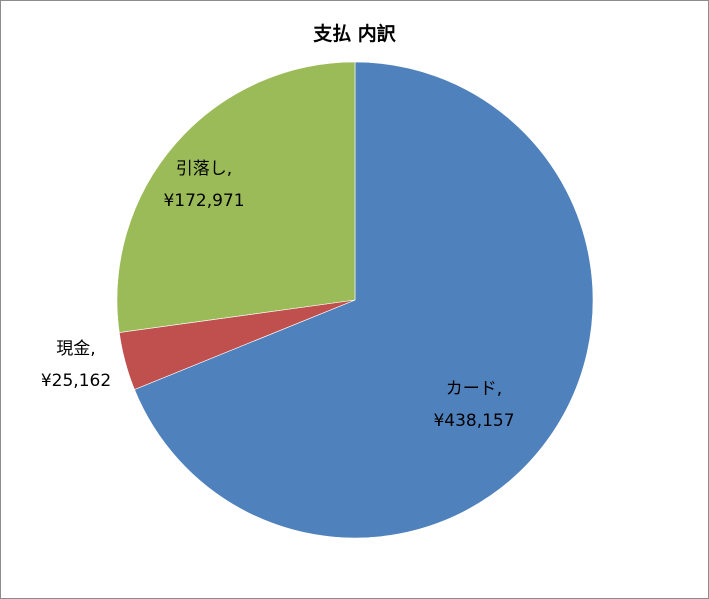  Describe the element at coordinates (204, 201) in the screenshot. I see `slice-value-debit: ¥172,971` at that location.